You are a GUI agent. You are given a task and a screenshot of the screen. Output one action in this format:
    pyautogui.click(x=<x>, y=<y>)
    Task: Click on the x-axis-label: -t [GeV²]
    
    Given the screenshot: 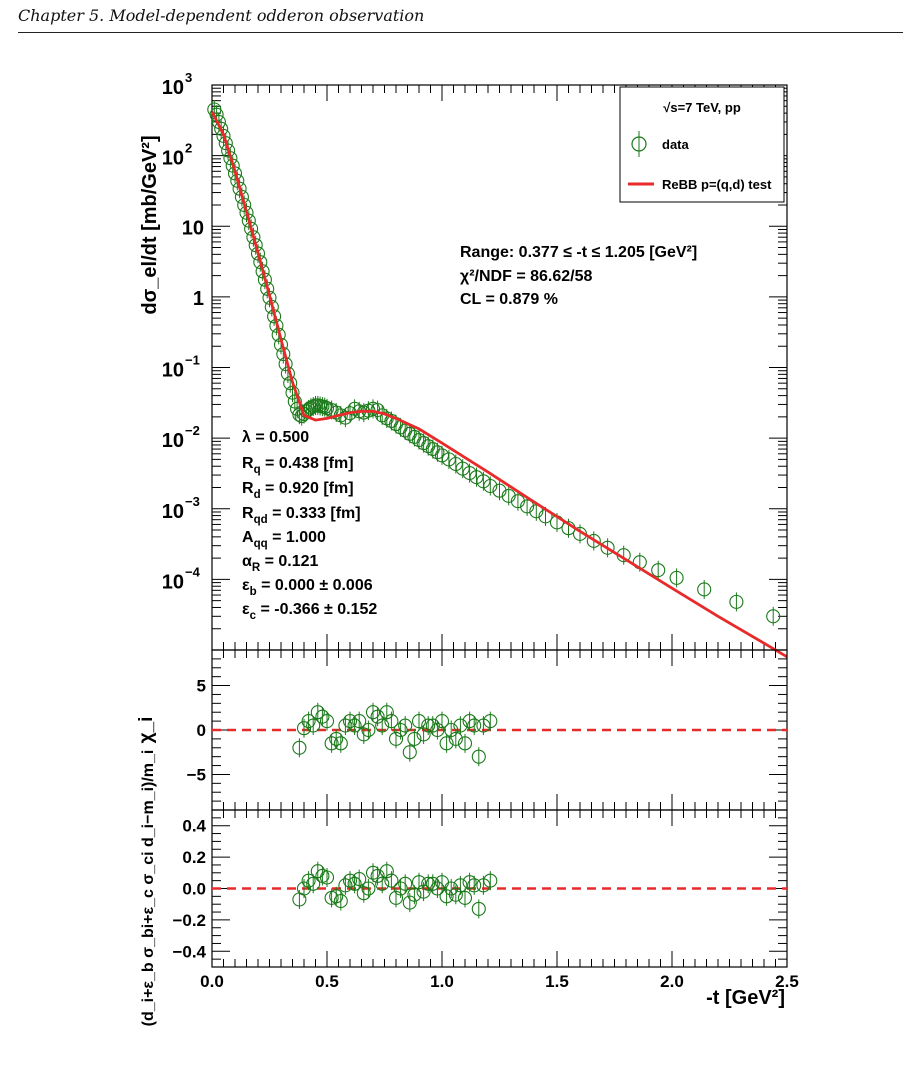 What is the action you would take?
    pyautogui.click(x=745, y=998)
    